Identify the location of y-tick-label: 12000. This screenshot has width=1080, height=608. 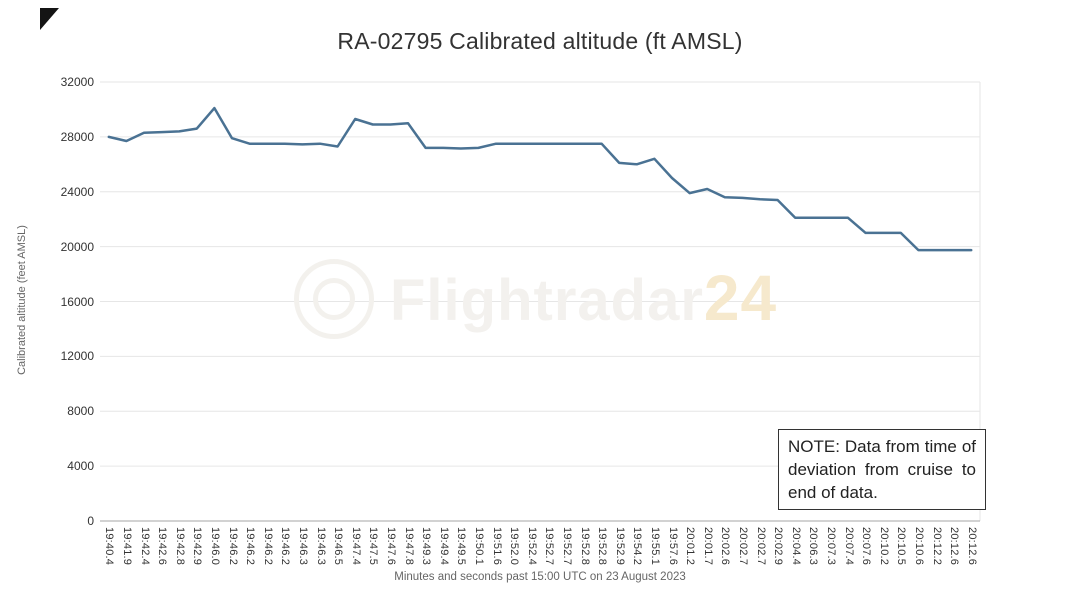
(77, 356).